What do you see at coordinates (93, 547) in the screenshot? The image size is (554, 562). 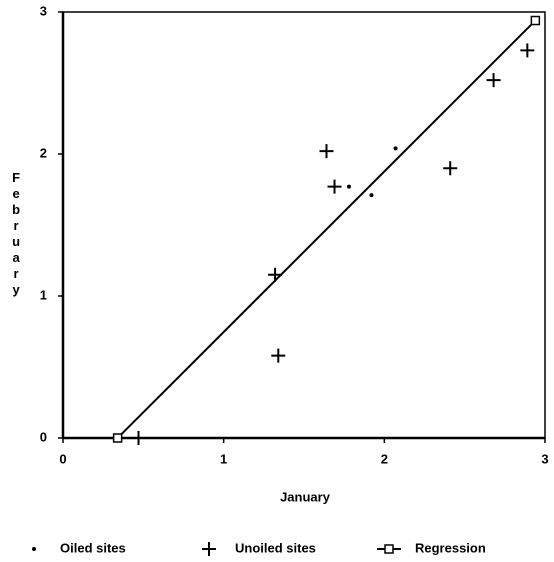 I see `legend-label: Oiled sites` at bounding box center [93, 547].